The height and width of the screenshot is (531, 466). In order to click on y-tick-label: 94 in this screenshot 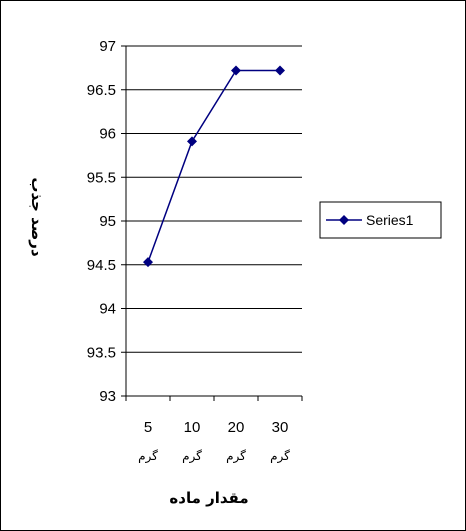, I will do `click(107, 309)`.